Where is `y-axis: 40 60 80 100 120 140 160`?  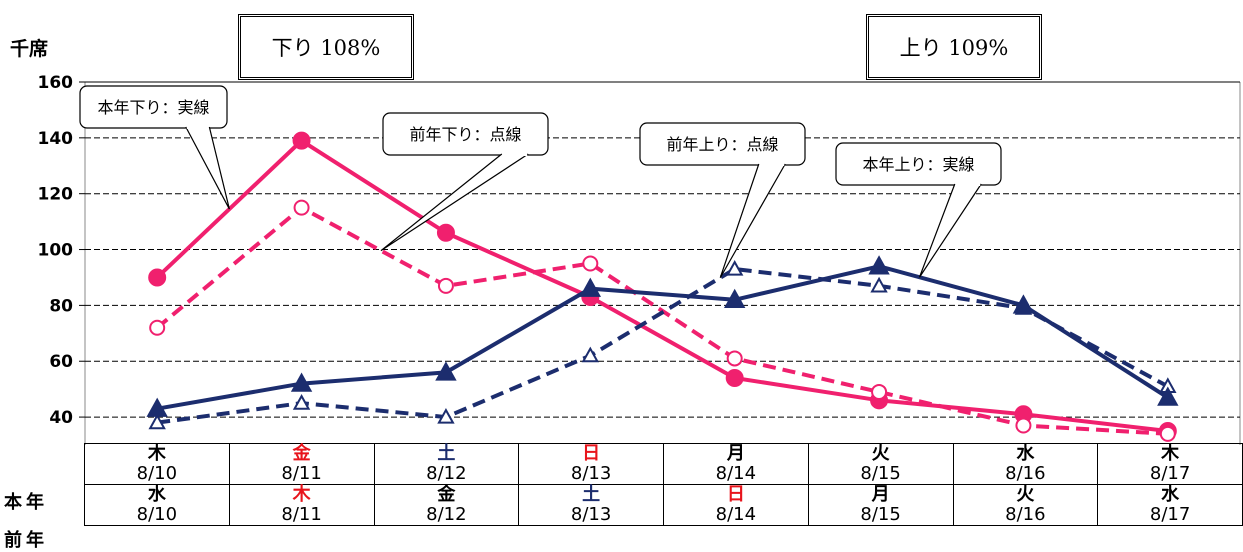 y-axis: 40 60 80 100 120 140 160 is located at coordinates (61, 250).